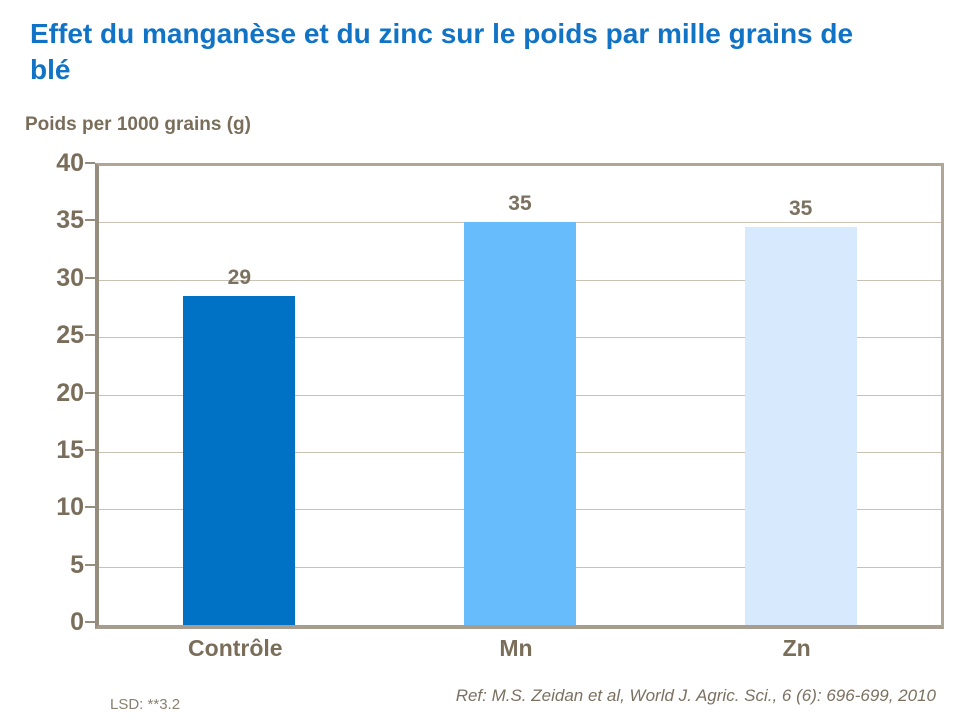  I want to click on bar-mn, so click(520, 423).